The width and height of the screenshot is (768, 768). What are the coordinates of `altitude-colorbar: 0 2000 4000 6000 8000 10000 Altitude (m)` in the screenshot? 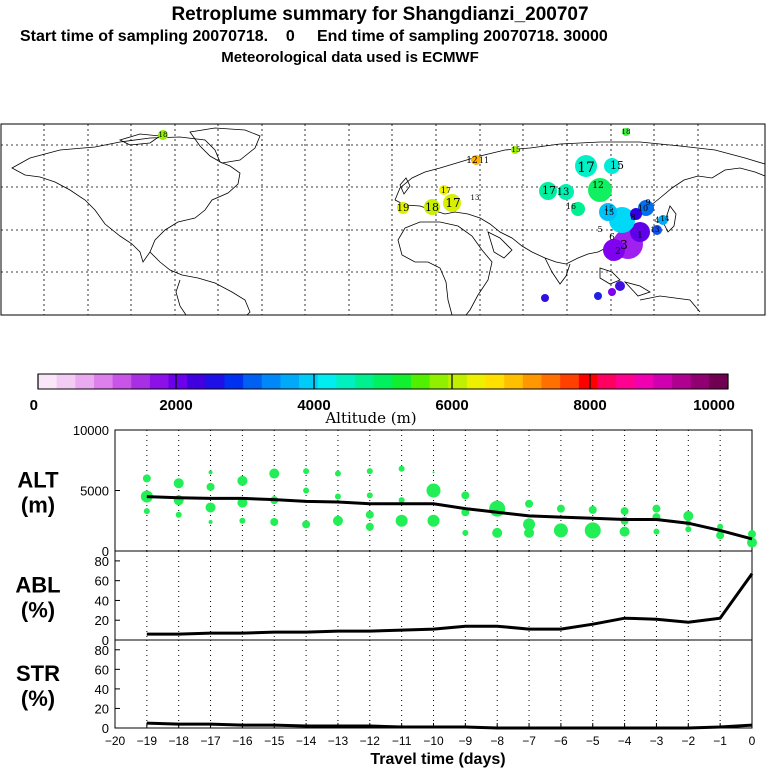 It's located at (382, 400).